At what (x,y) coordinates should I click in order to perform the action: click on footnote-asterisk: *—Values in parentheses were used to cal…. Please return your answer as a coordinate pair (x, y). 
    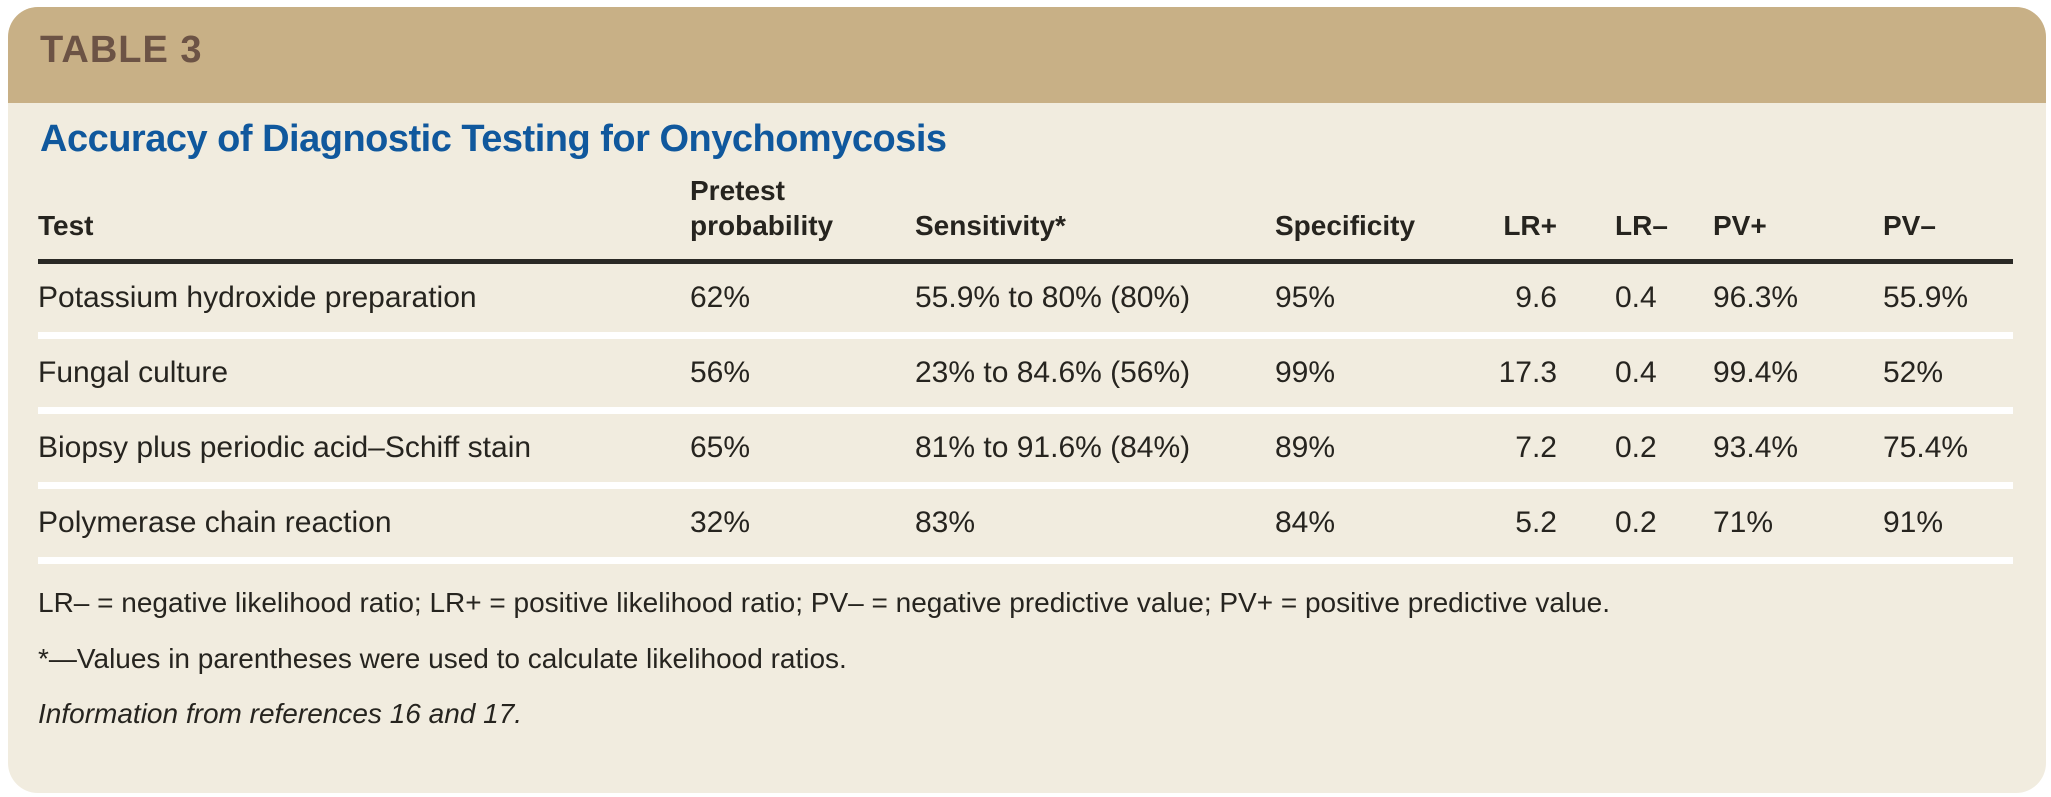
    Looking at the image, I should click on (442, 658).